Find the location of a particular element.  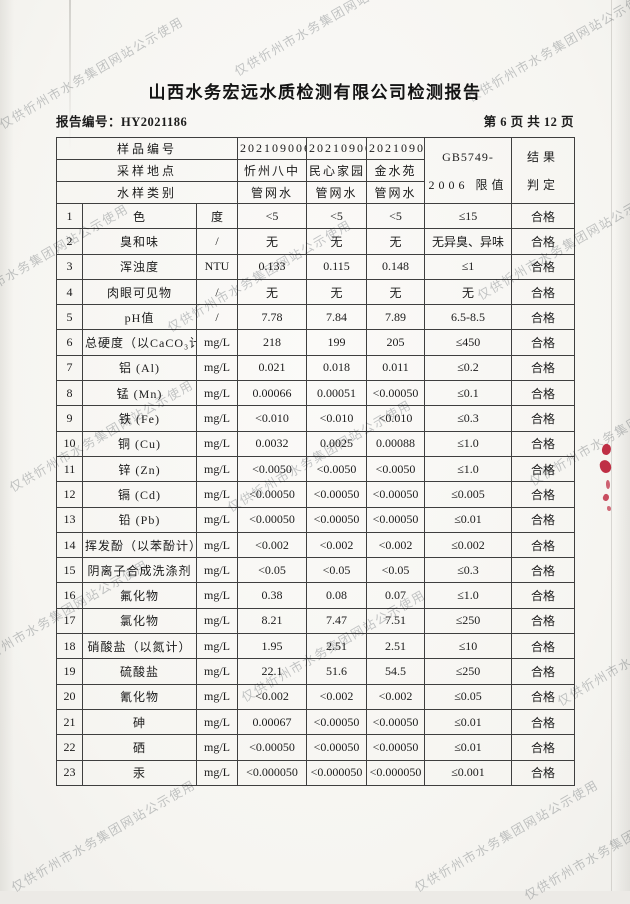

limit-header-line2: 2006 限值 is located at coordinates (468, 184).